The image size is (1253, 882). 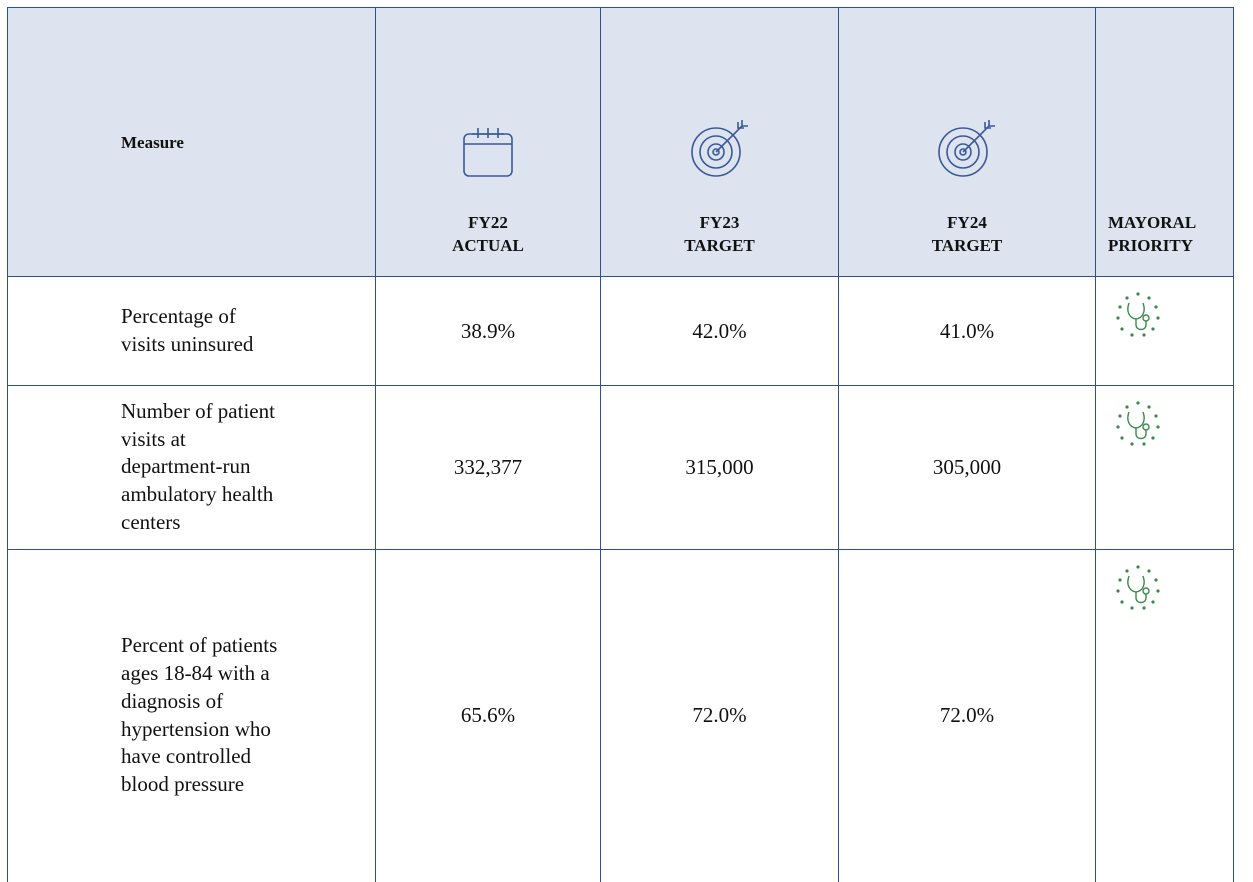 I want to click on header-label: FY24 TARGET, so click(x=967, y=234).